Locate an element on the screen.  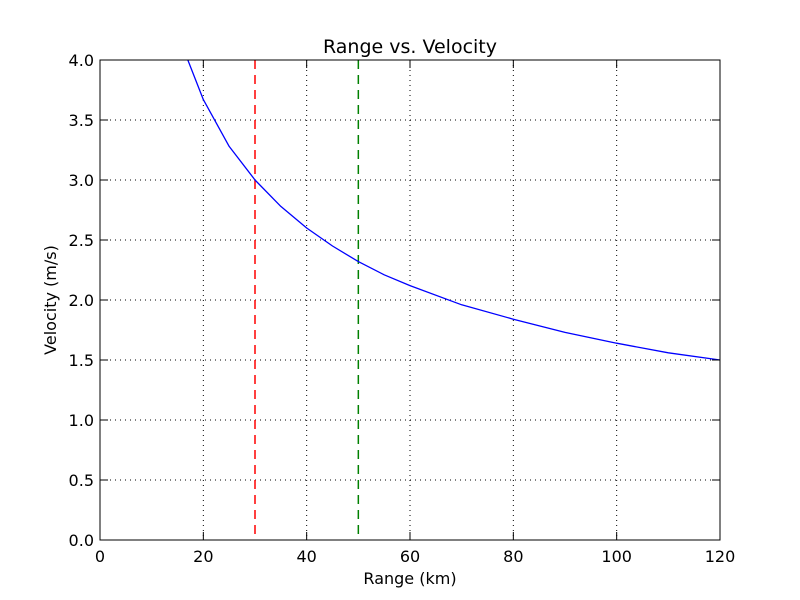
x-tick-label-1: 20 is located at coordinates (203, 556).